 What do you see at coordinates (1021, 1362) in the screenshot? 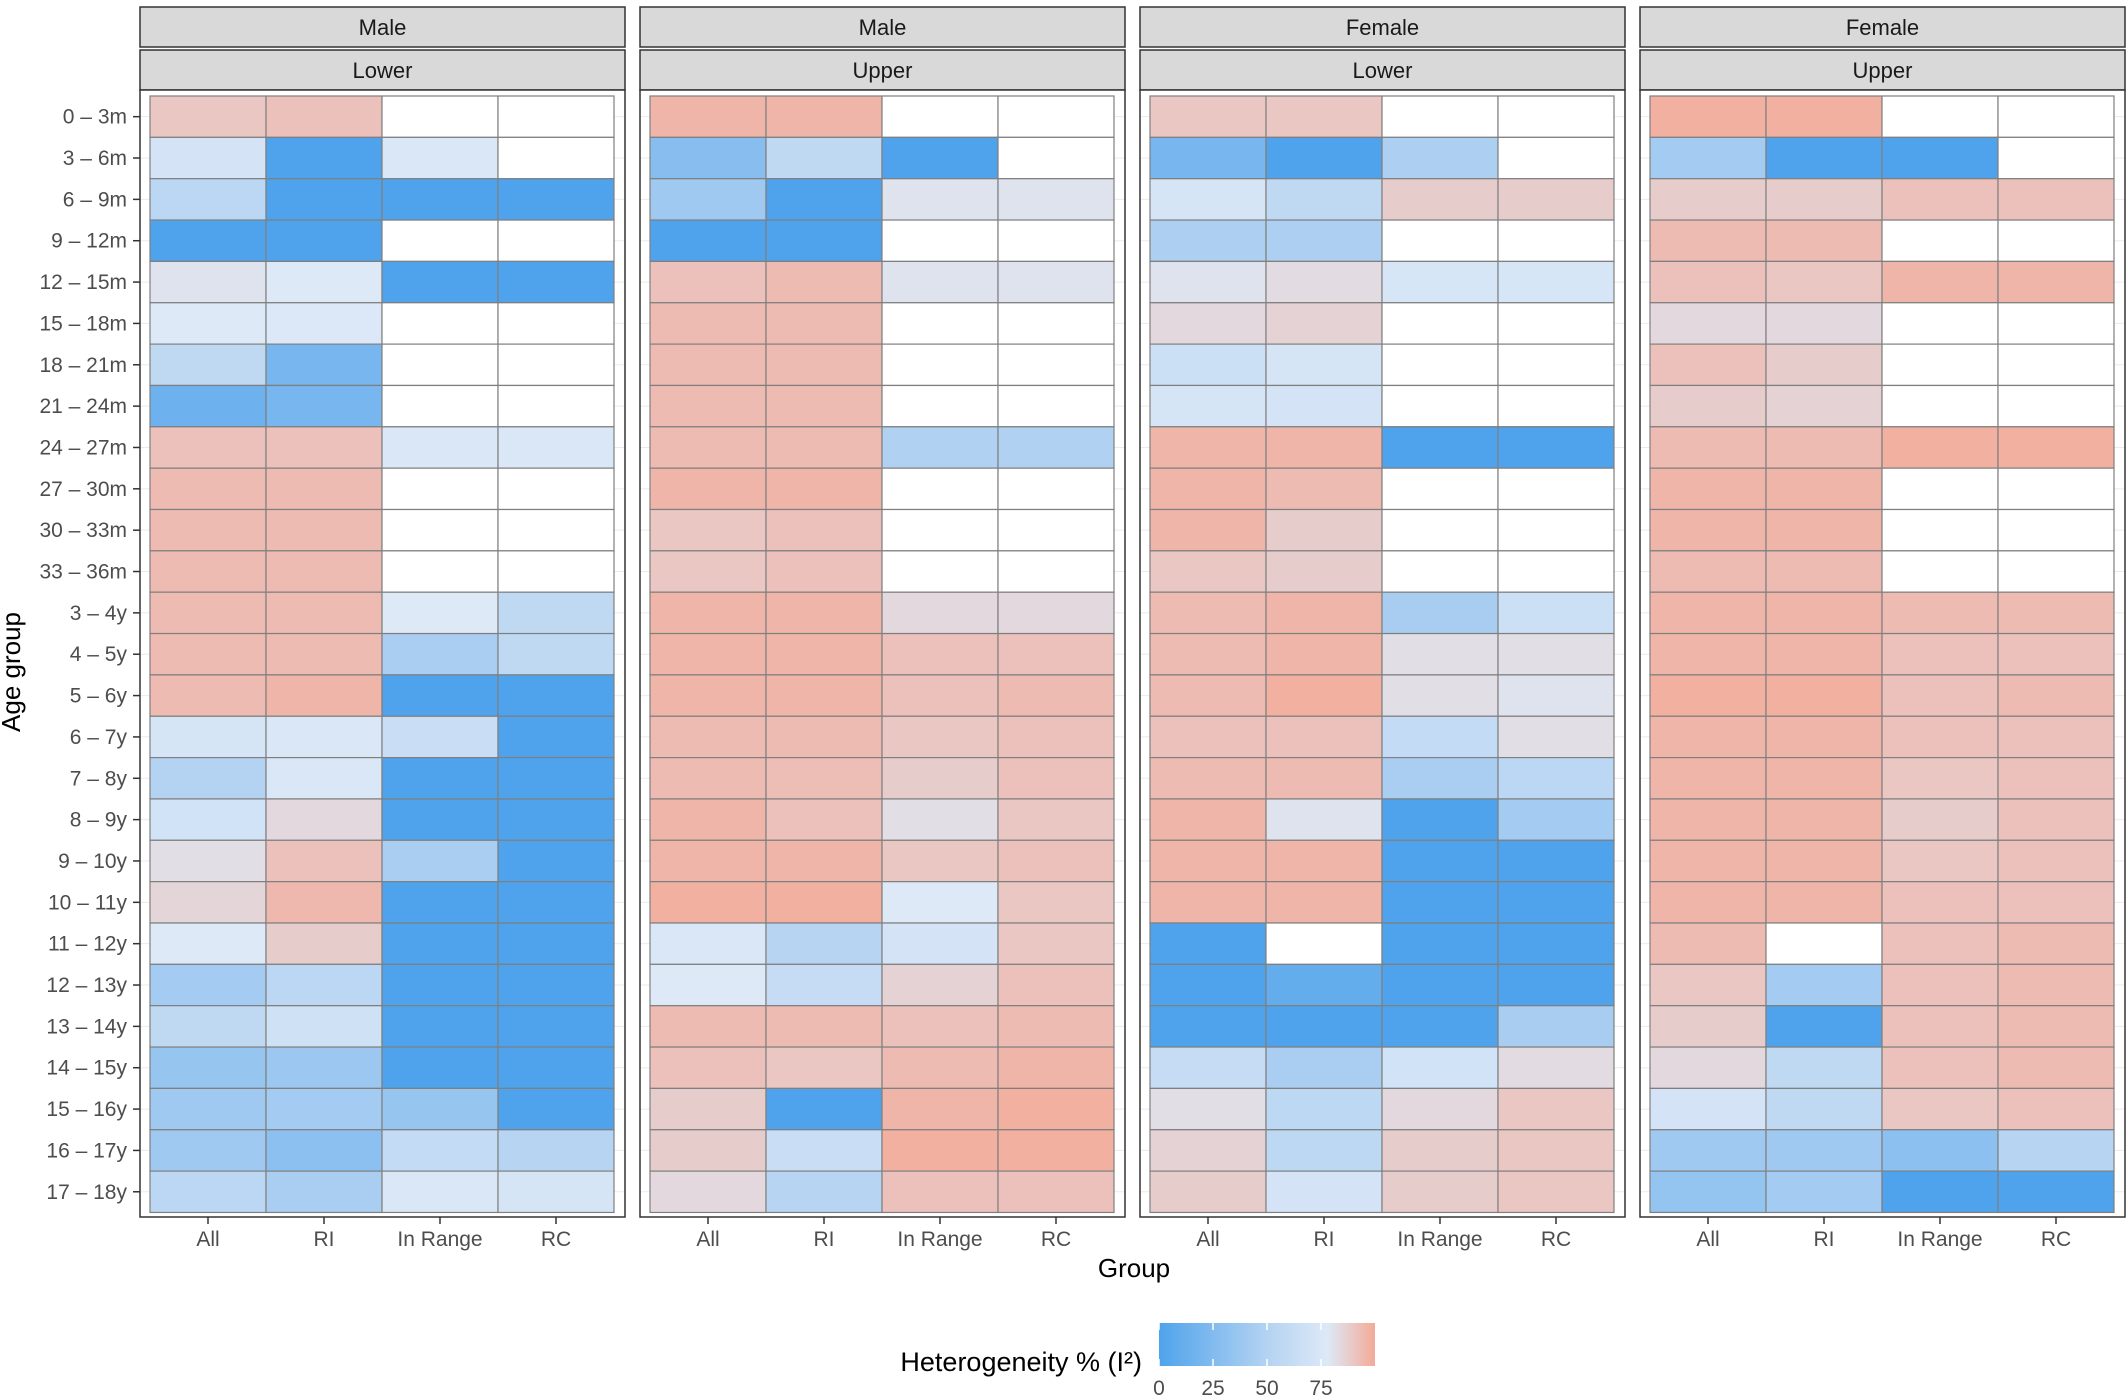
I see `legend-title: Heterogeneity % (I²)` at bounding box center [1021, 1362].